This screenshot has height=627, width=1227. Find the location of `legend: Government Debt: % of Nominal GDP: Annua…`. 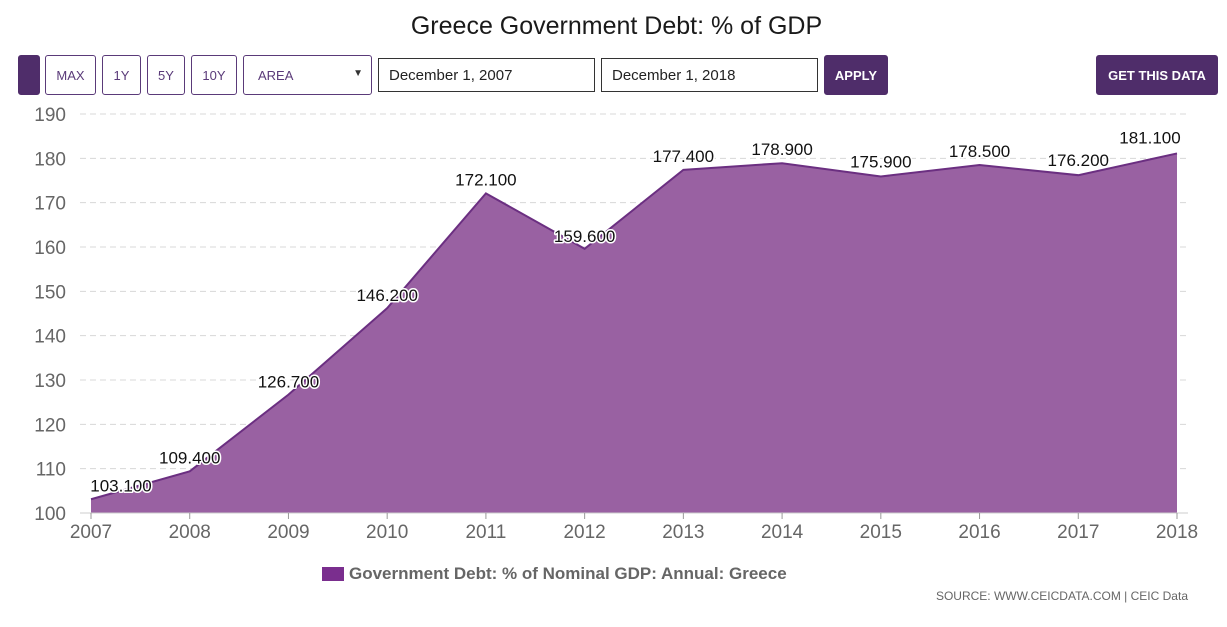

legend: Government Debt: % of Nominal GDP: Annua… is located at coordinates (554, 574).